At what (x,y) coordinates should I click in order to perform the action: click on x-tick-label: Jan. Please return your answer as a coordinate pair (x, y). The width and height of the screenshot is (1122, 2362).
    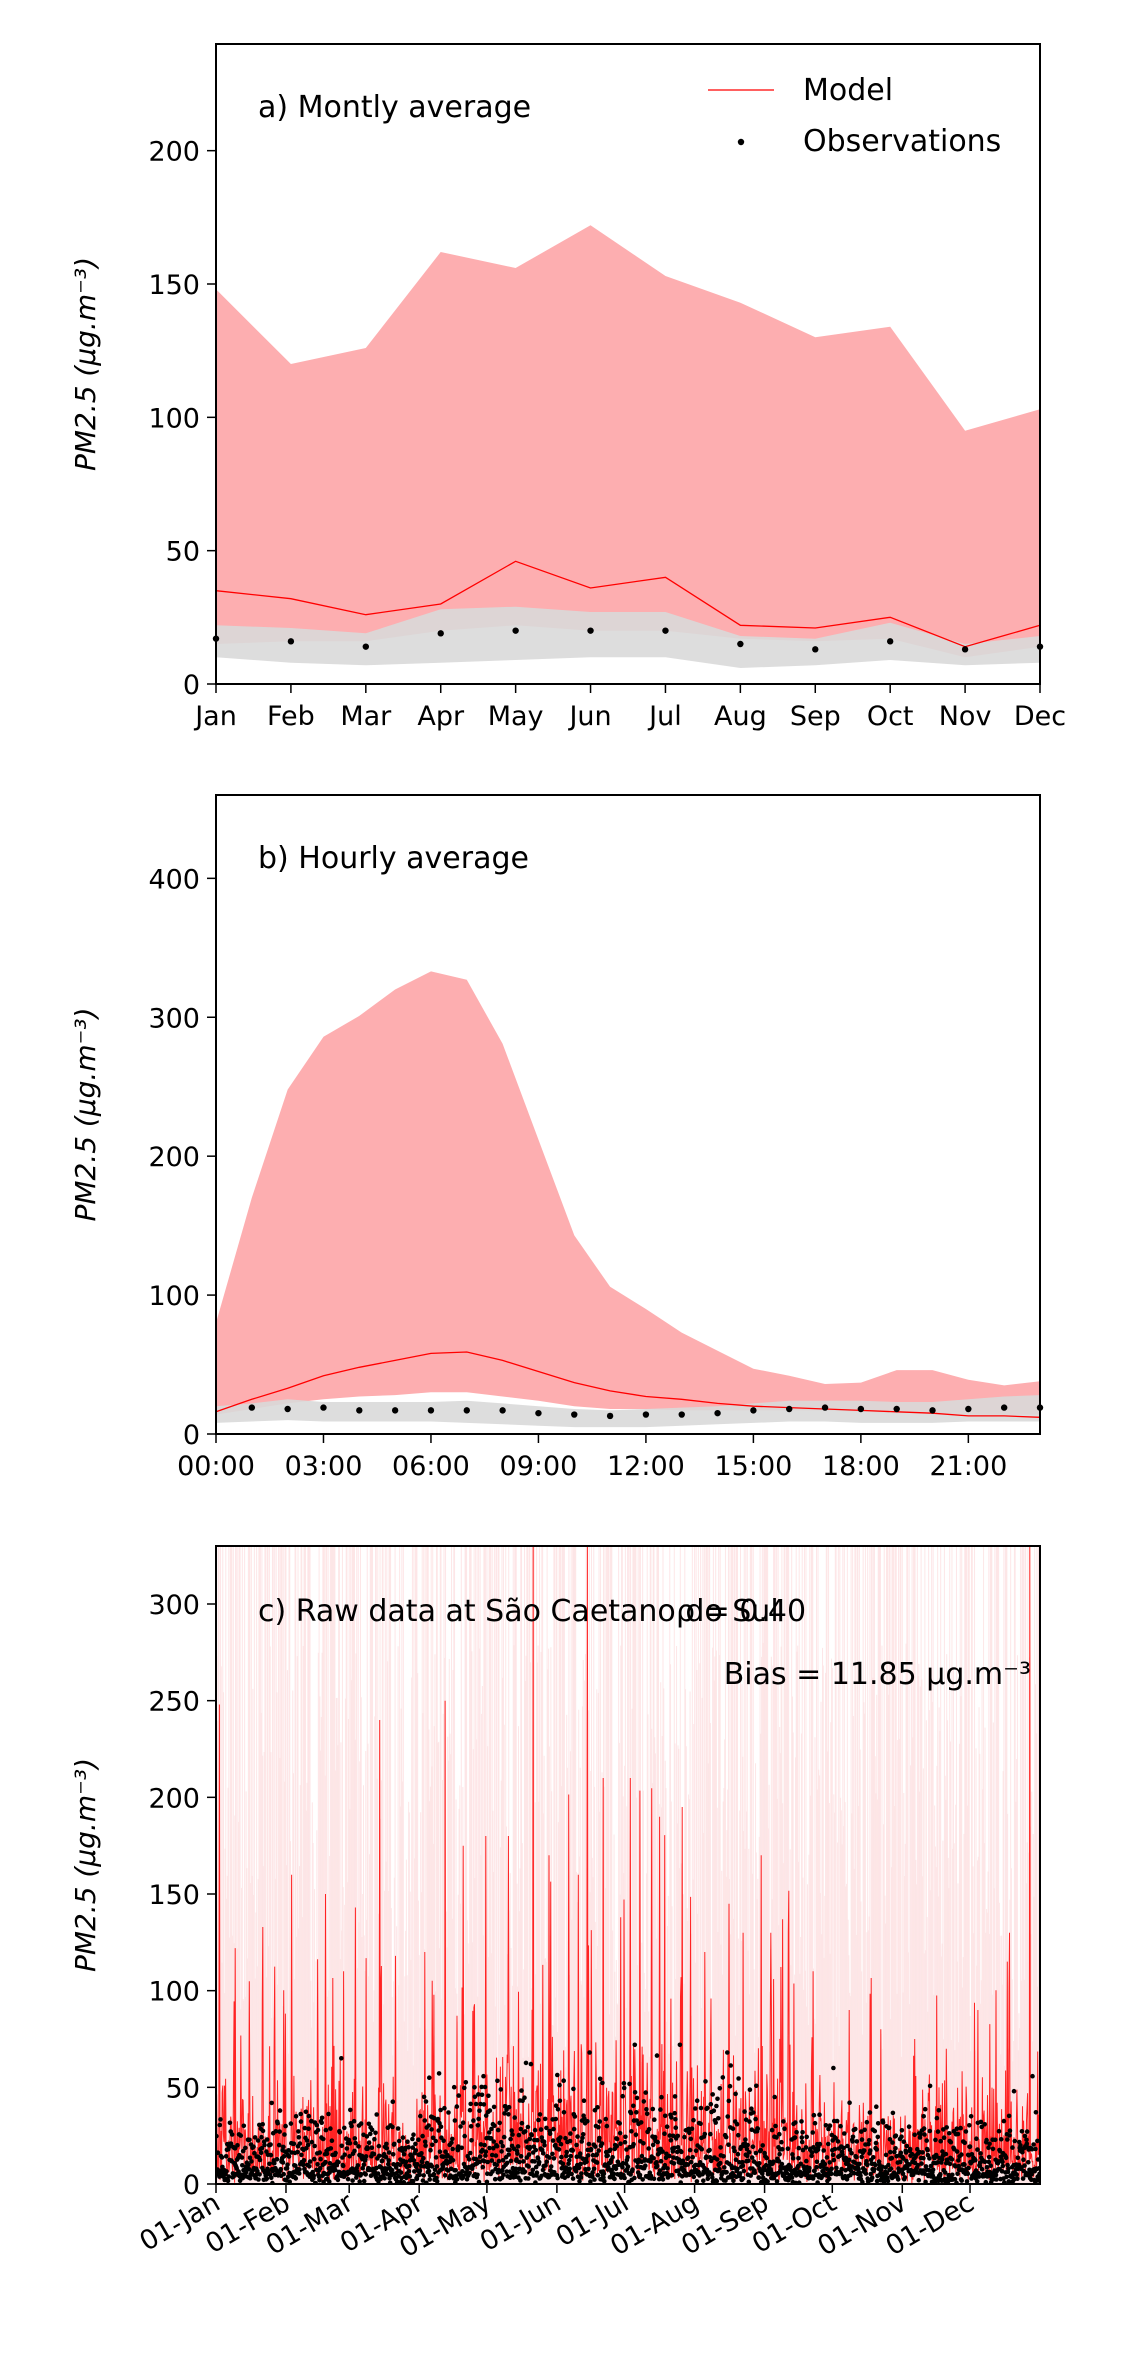
    Looking at the image, I should click on (215, 716).